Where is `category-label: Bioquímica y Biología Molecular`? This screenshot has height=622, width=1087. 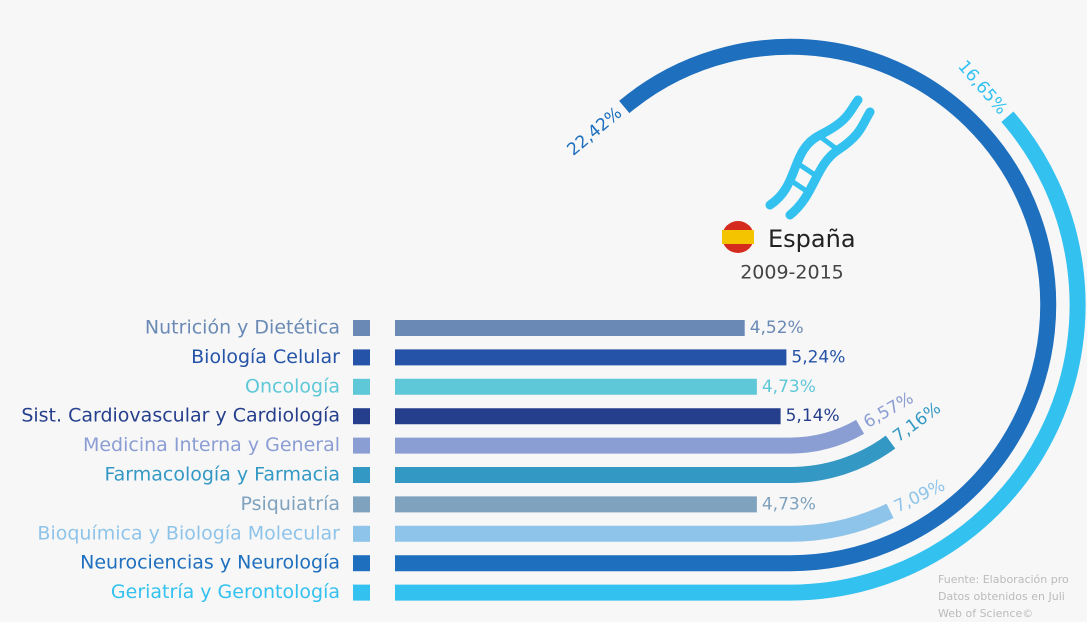
category-label: Bioquímica y Biología Molecular is located at coordinates (188, 533).